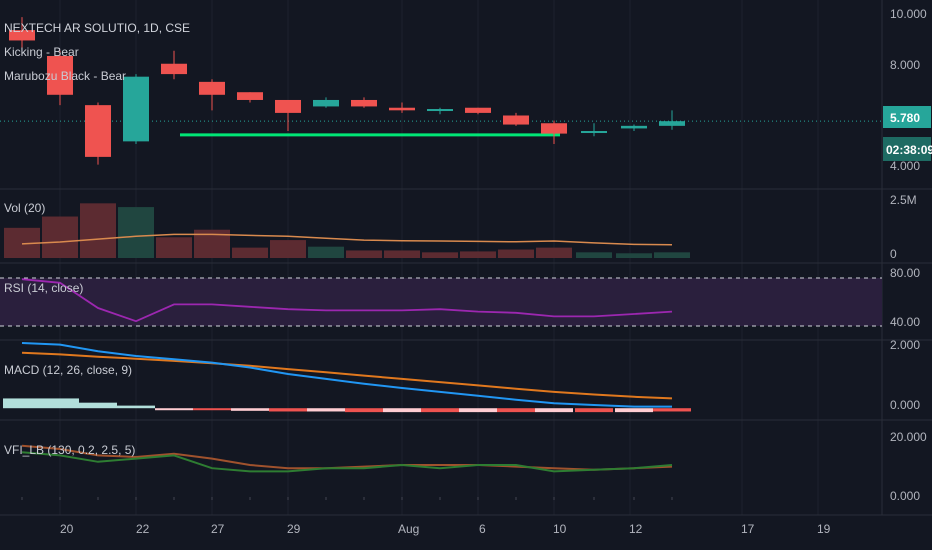 Image resolution: width=932 pixels, height=550 pixels. What do you see at coordinates (68, 370) in the screenshot?
I see `macd-title: MACD (12, 26, close, 9)` at bounding box center [68, 370].